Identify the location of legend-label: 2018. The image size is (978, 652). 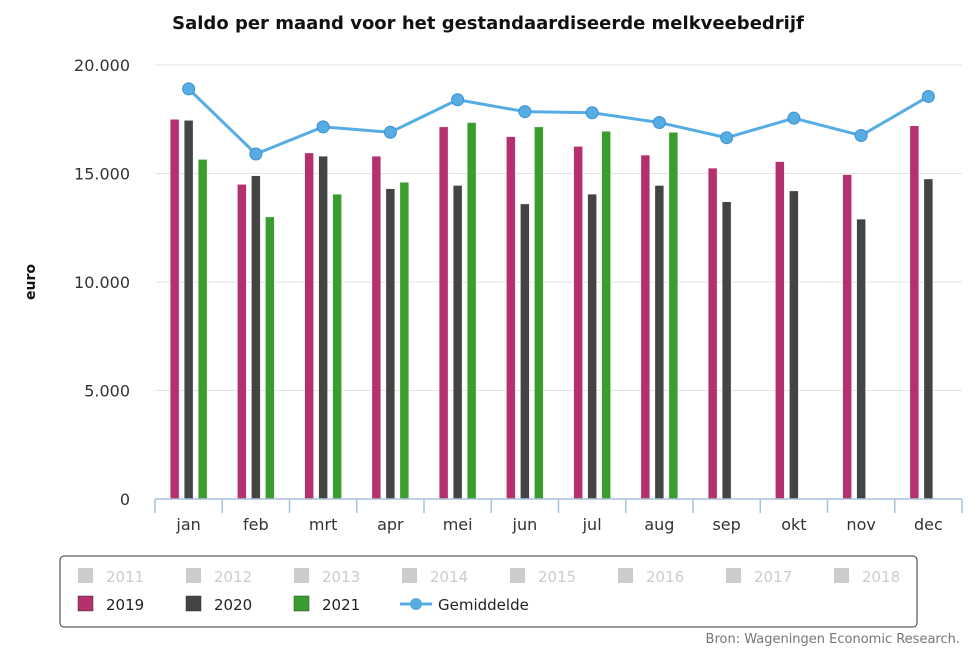
(881, 577).